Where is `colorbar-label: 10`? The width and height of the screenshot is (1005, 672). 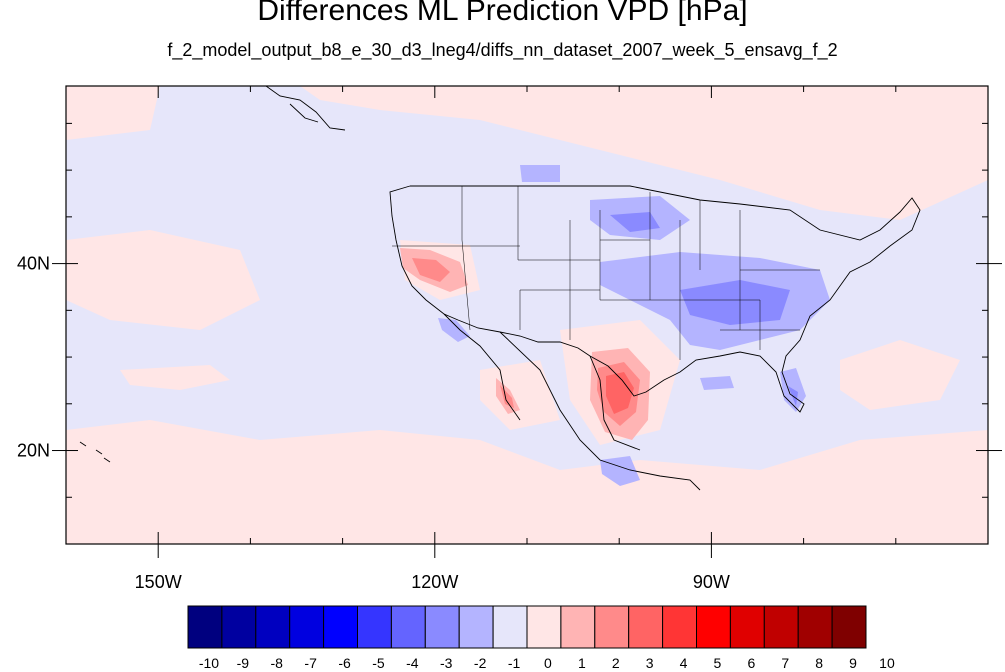 colorbar-label: 10 is located at coordinates (887, 663).